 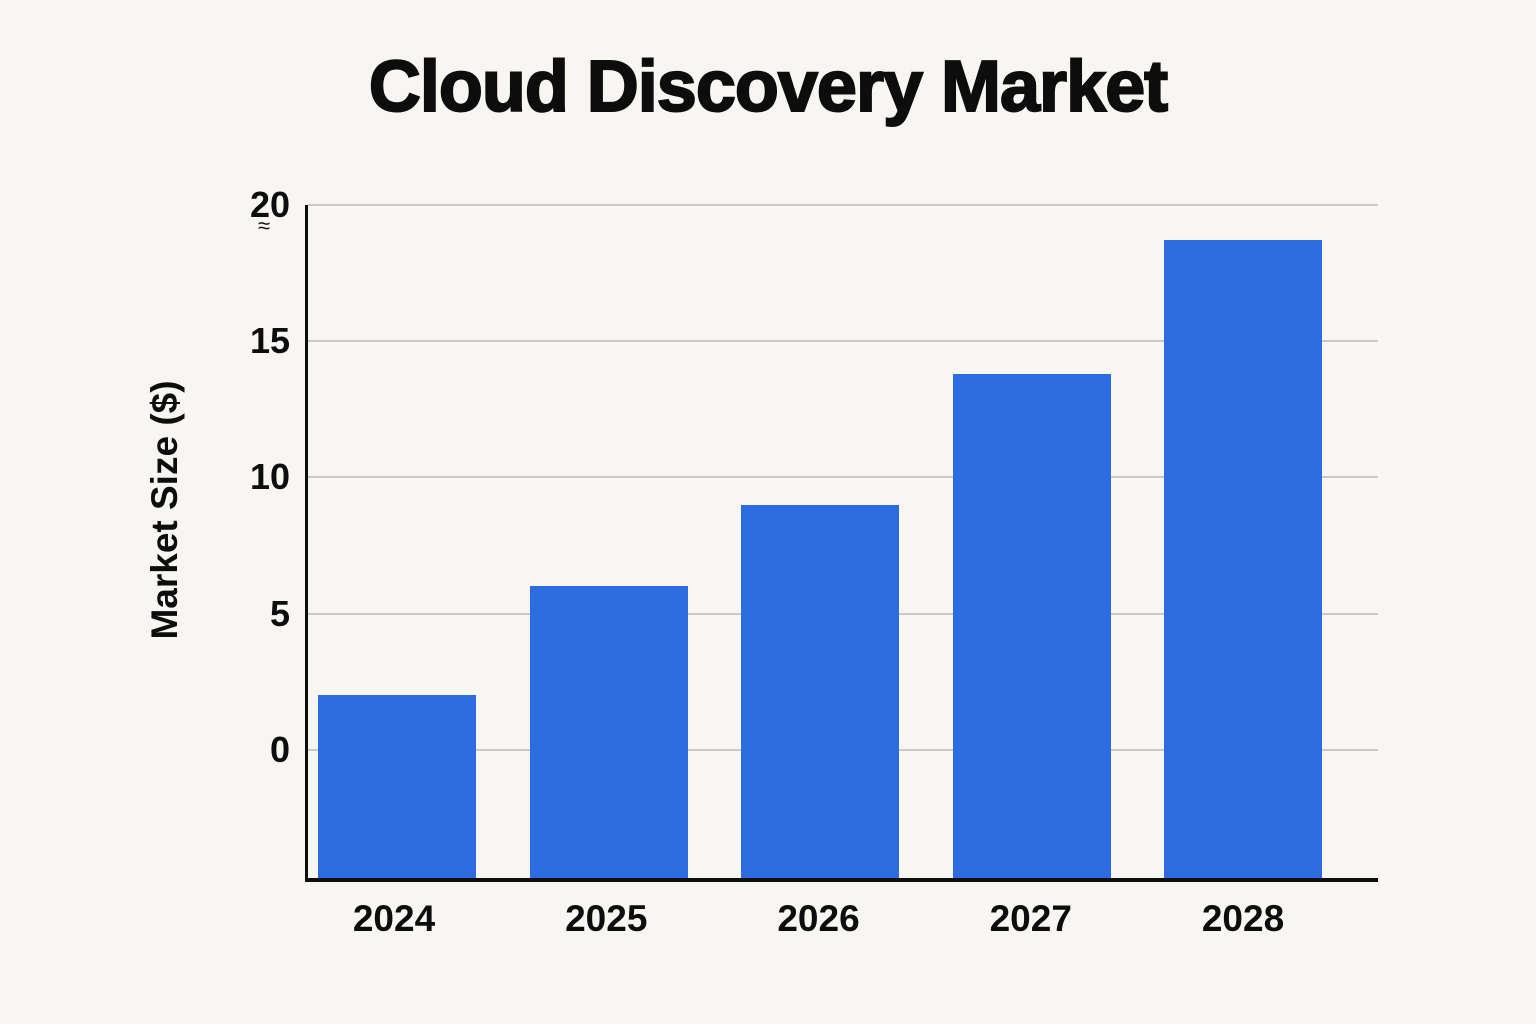 What do you see at coordinates (768, 87) in the screenshot?
I see `chart-title: Cloud Discovery Market` at bounding box center [768, 87].